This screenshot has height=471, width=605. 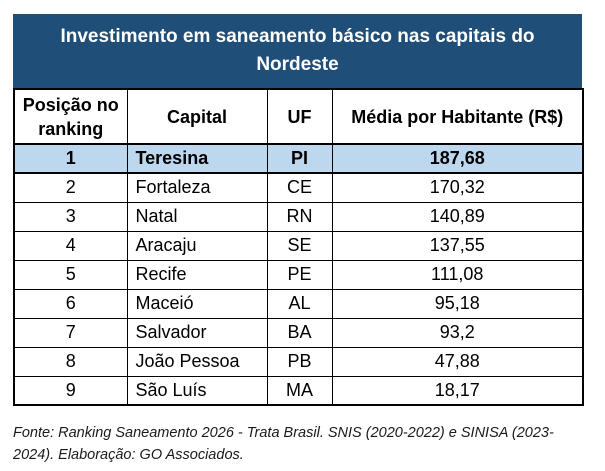 I want to click on table-row: 9 São Luís MA 18,17, so click(x=298, y=390).